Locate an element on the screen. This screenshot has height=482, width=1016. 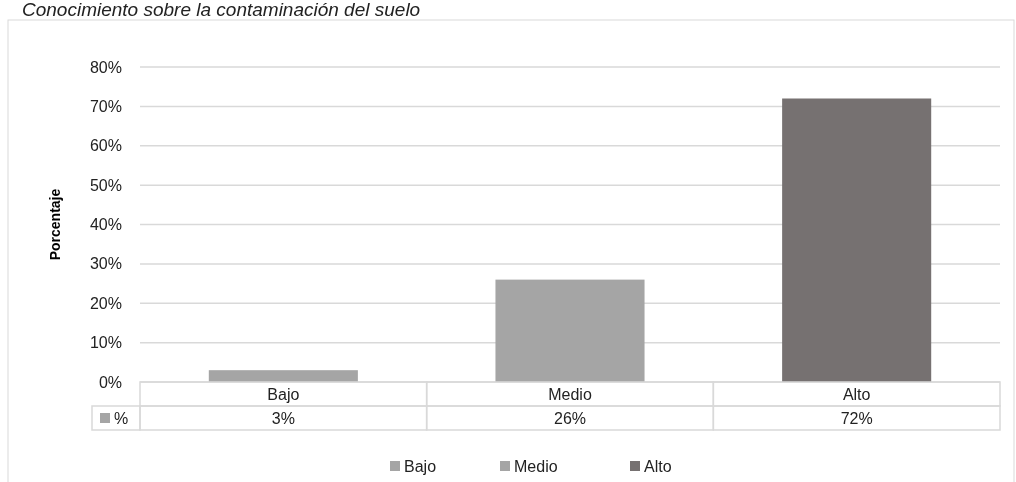
category-label: Alto is located at coordinates (658, 466).